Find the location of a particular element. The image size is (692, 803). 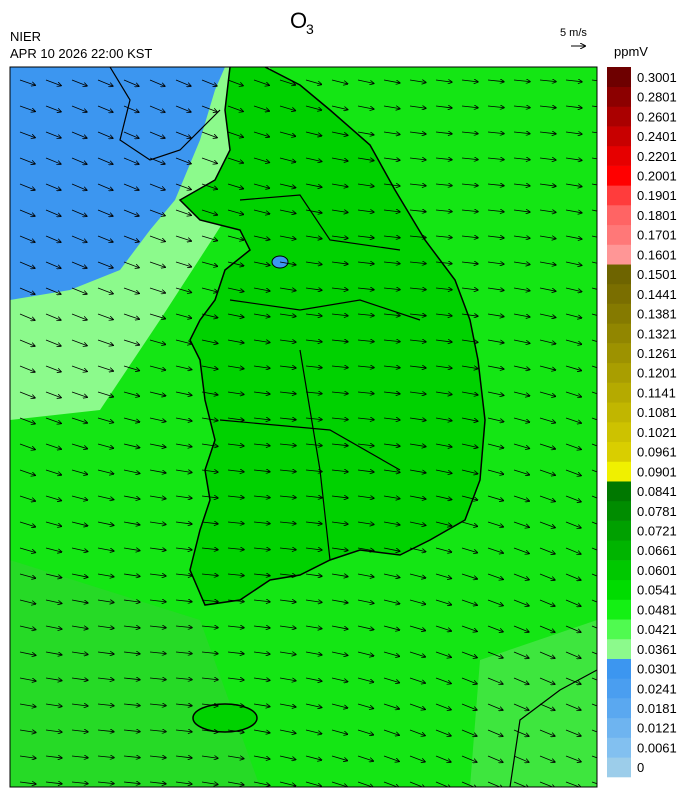

colorbar-label: 0.1141 is located at coordinates (656, 392).